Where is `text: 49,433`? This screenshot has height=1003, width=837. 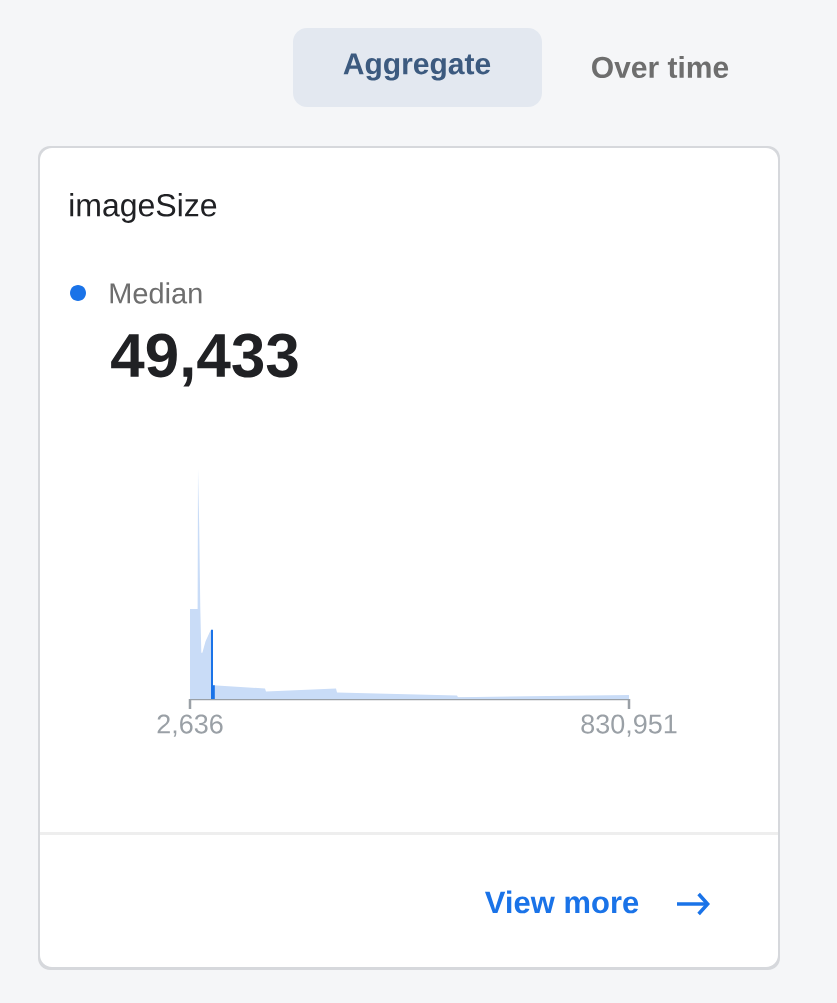
text: 49,433 is located at coordinates (204, 360).